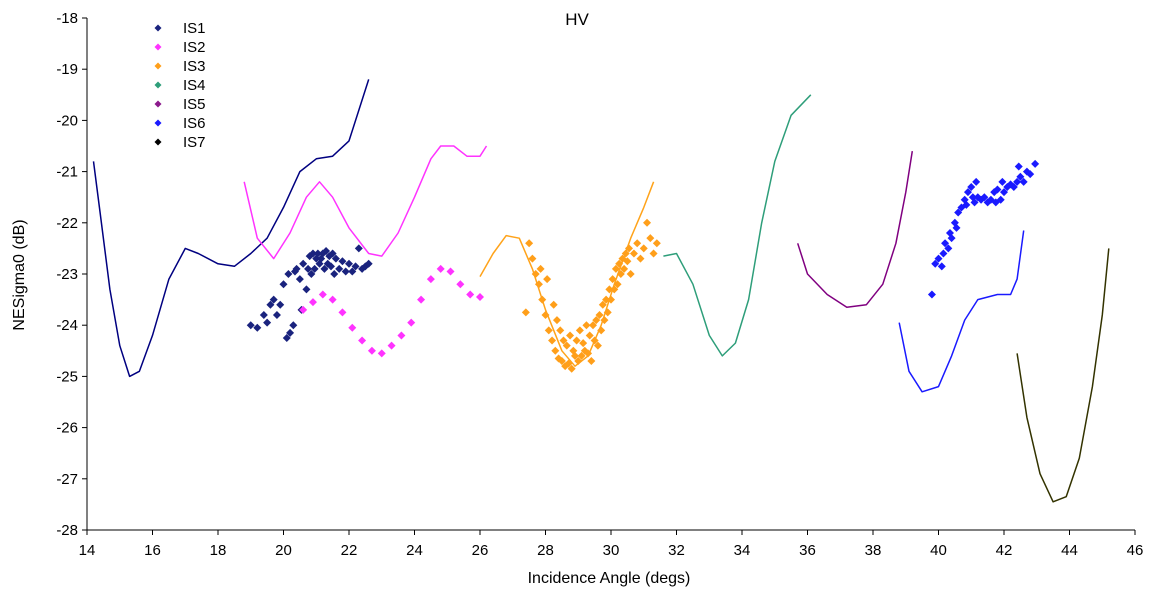 The height and width of the screenshot is (592, 1157). I want to click on x-tick-label: 14, so click(87, 550).